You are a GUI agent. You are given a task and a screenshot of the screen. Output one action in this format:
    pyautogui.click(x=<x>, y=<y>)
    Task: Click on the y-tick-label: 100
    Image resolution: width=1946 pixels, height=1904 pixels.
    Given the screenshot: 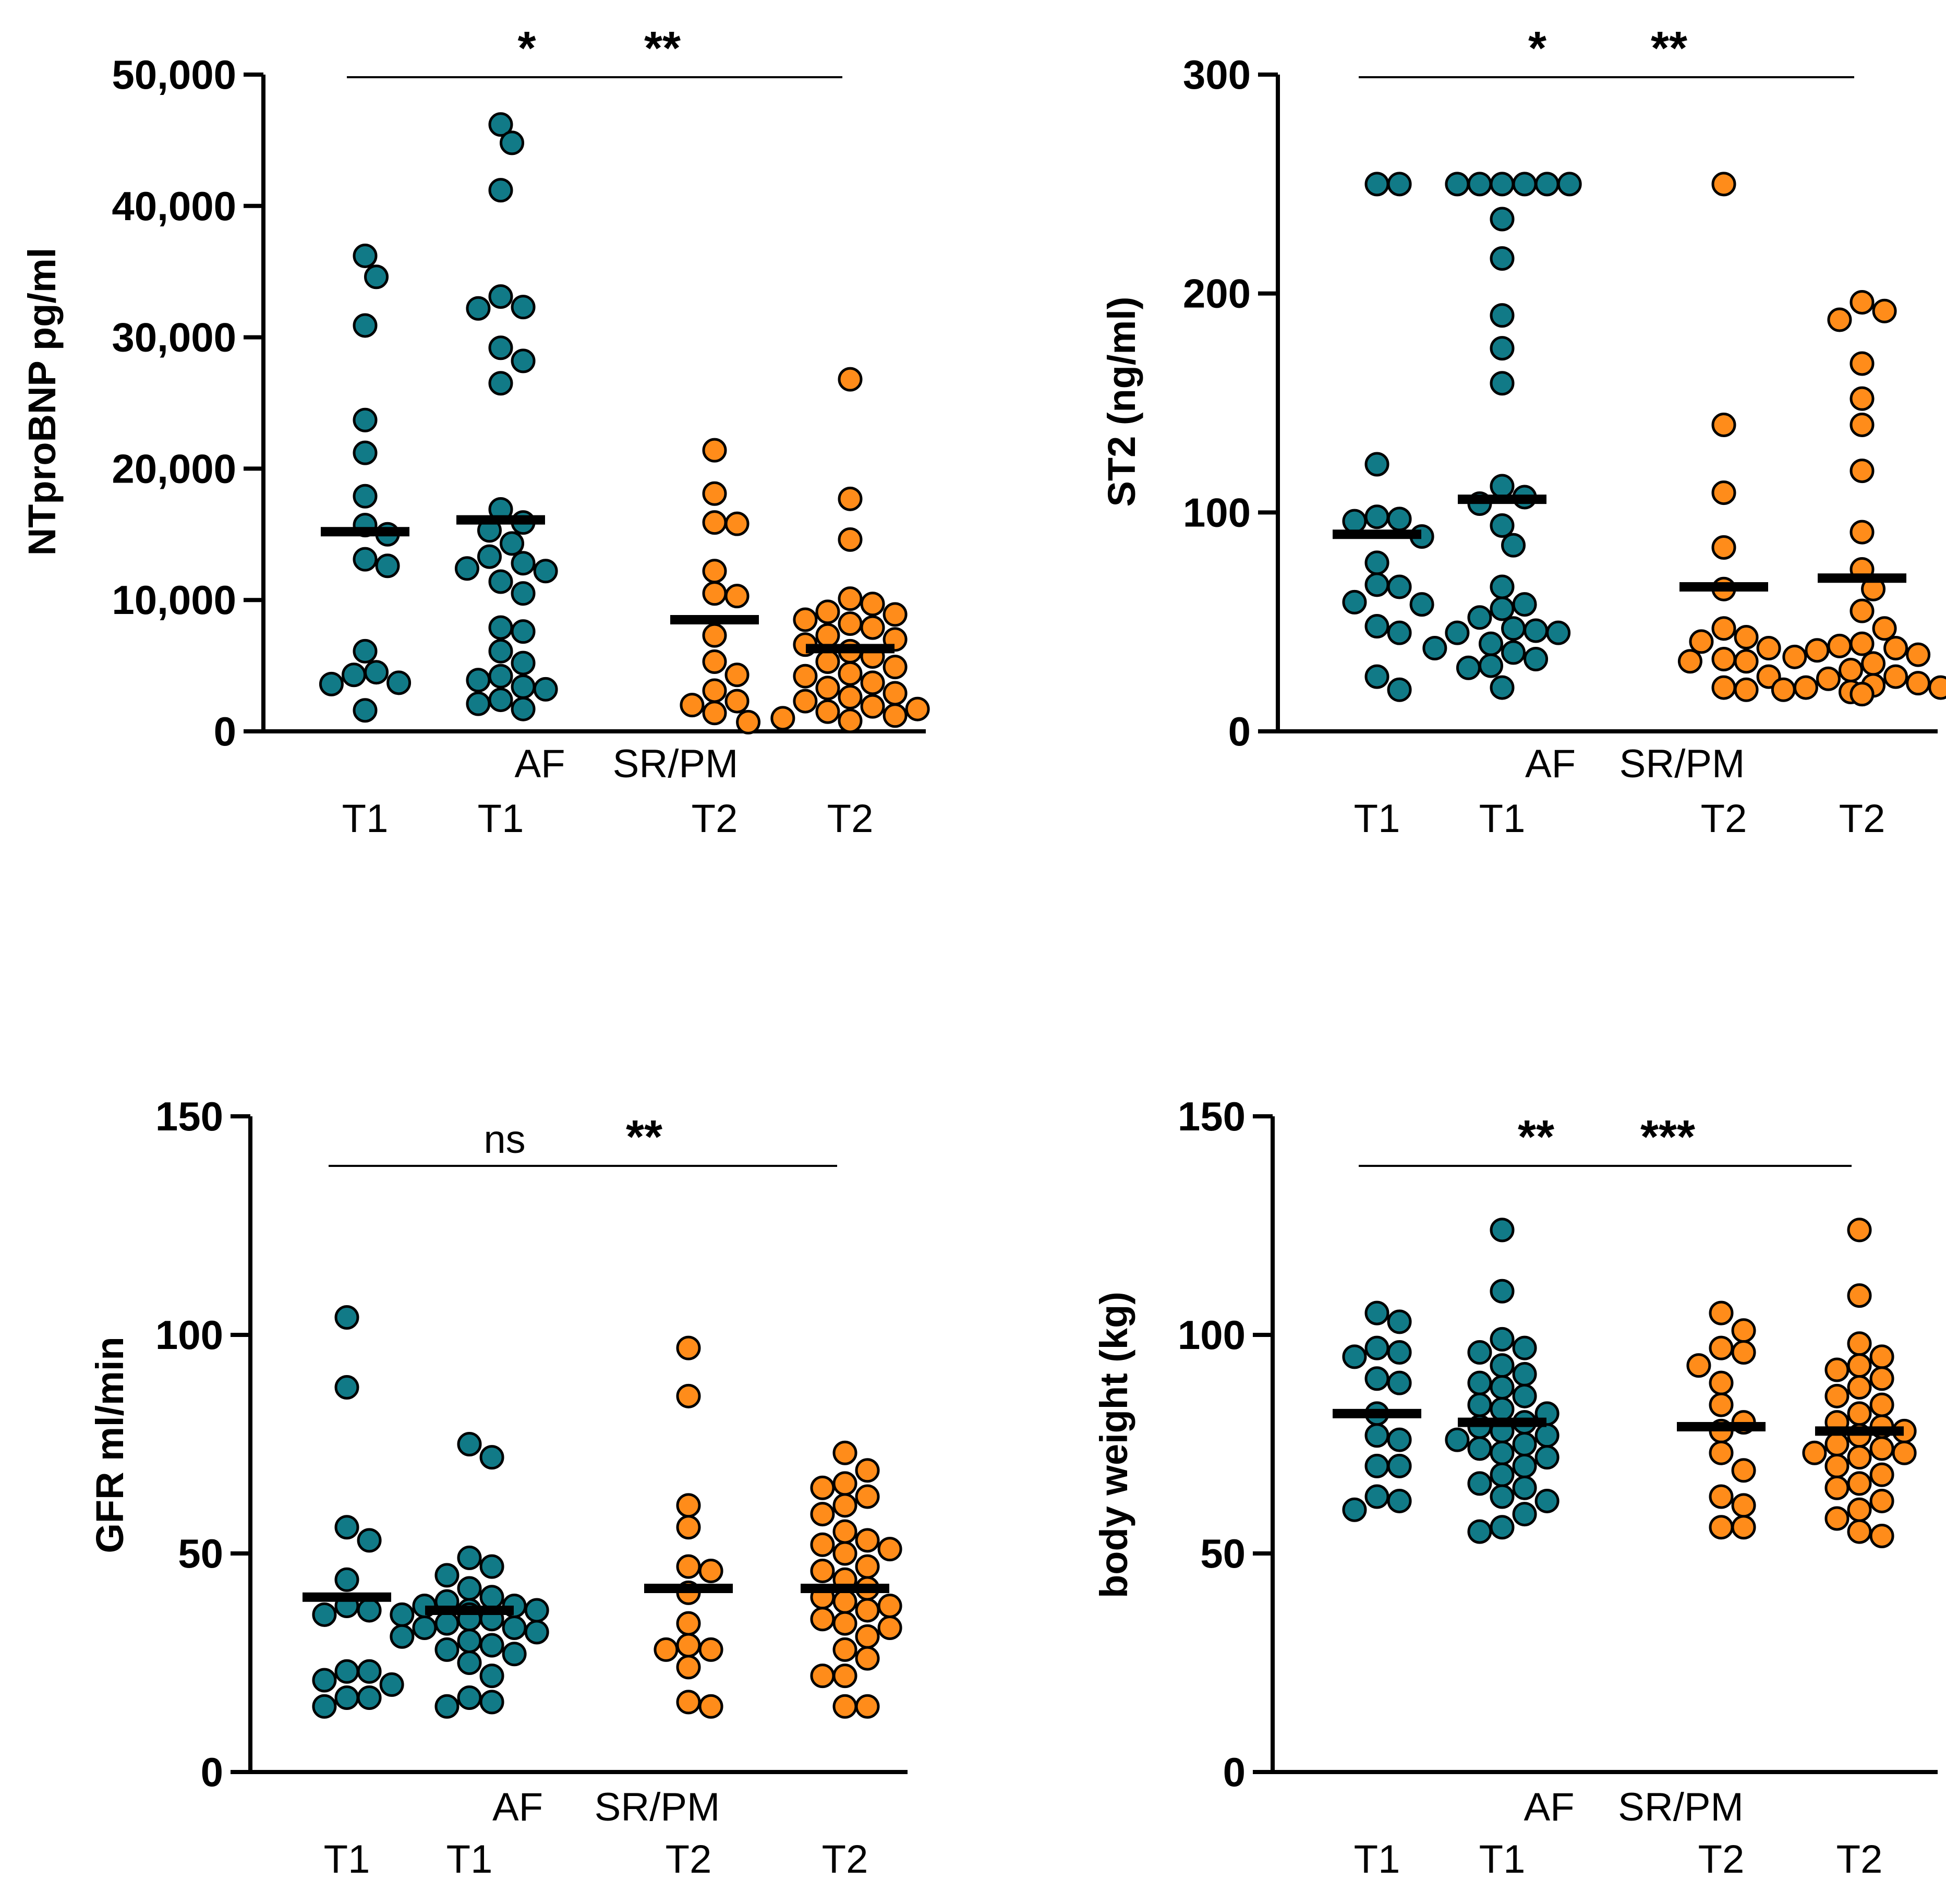 What is the action you would take?
    pyautogui.click(x=1212, y=1335)
    